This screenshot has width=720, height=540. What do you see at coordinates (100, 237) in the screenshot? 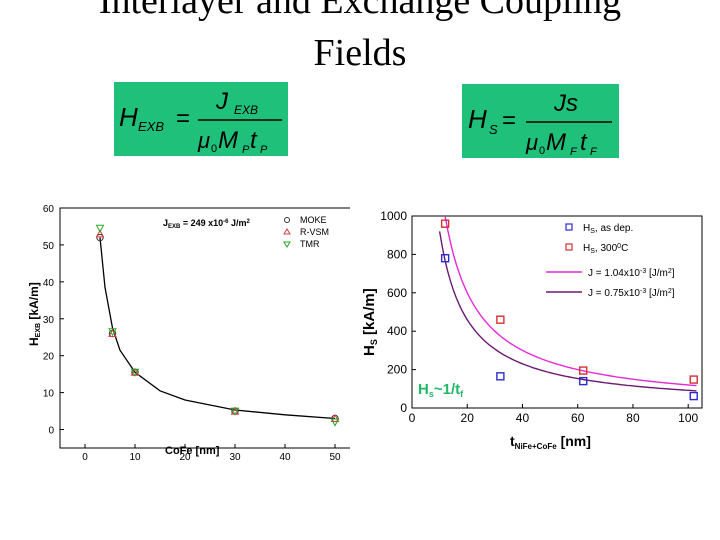
I see `point-moke` at bounding box center [100, 237].